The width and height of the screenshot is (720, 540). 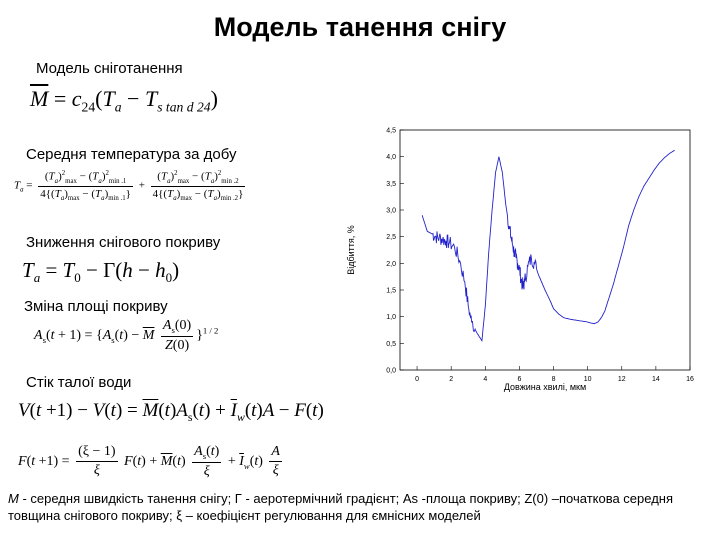 I want to click on x-tick-label: 8, so click(x=554, y=379).